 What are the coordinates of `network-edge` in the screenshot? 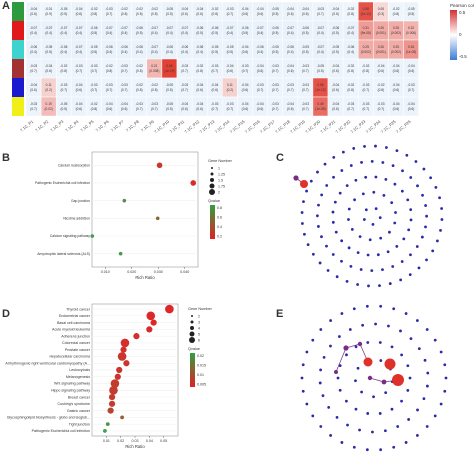 It's located at (341, 360).